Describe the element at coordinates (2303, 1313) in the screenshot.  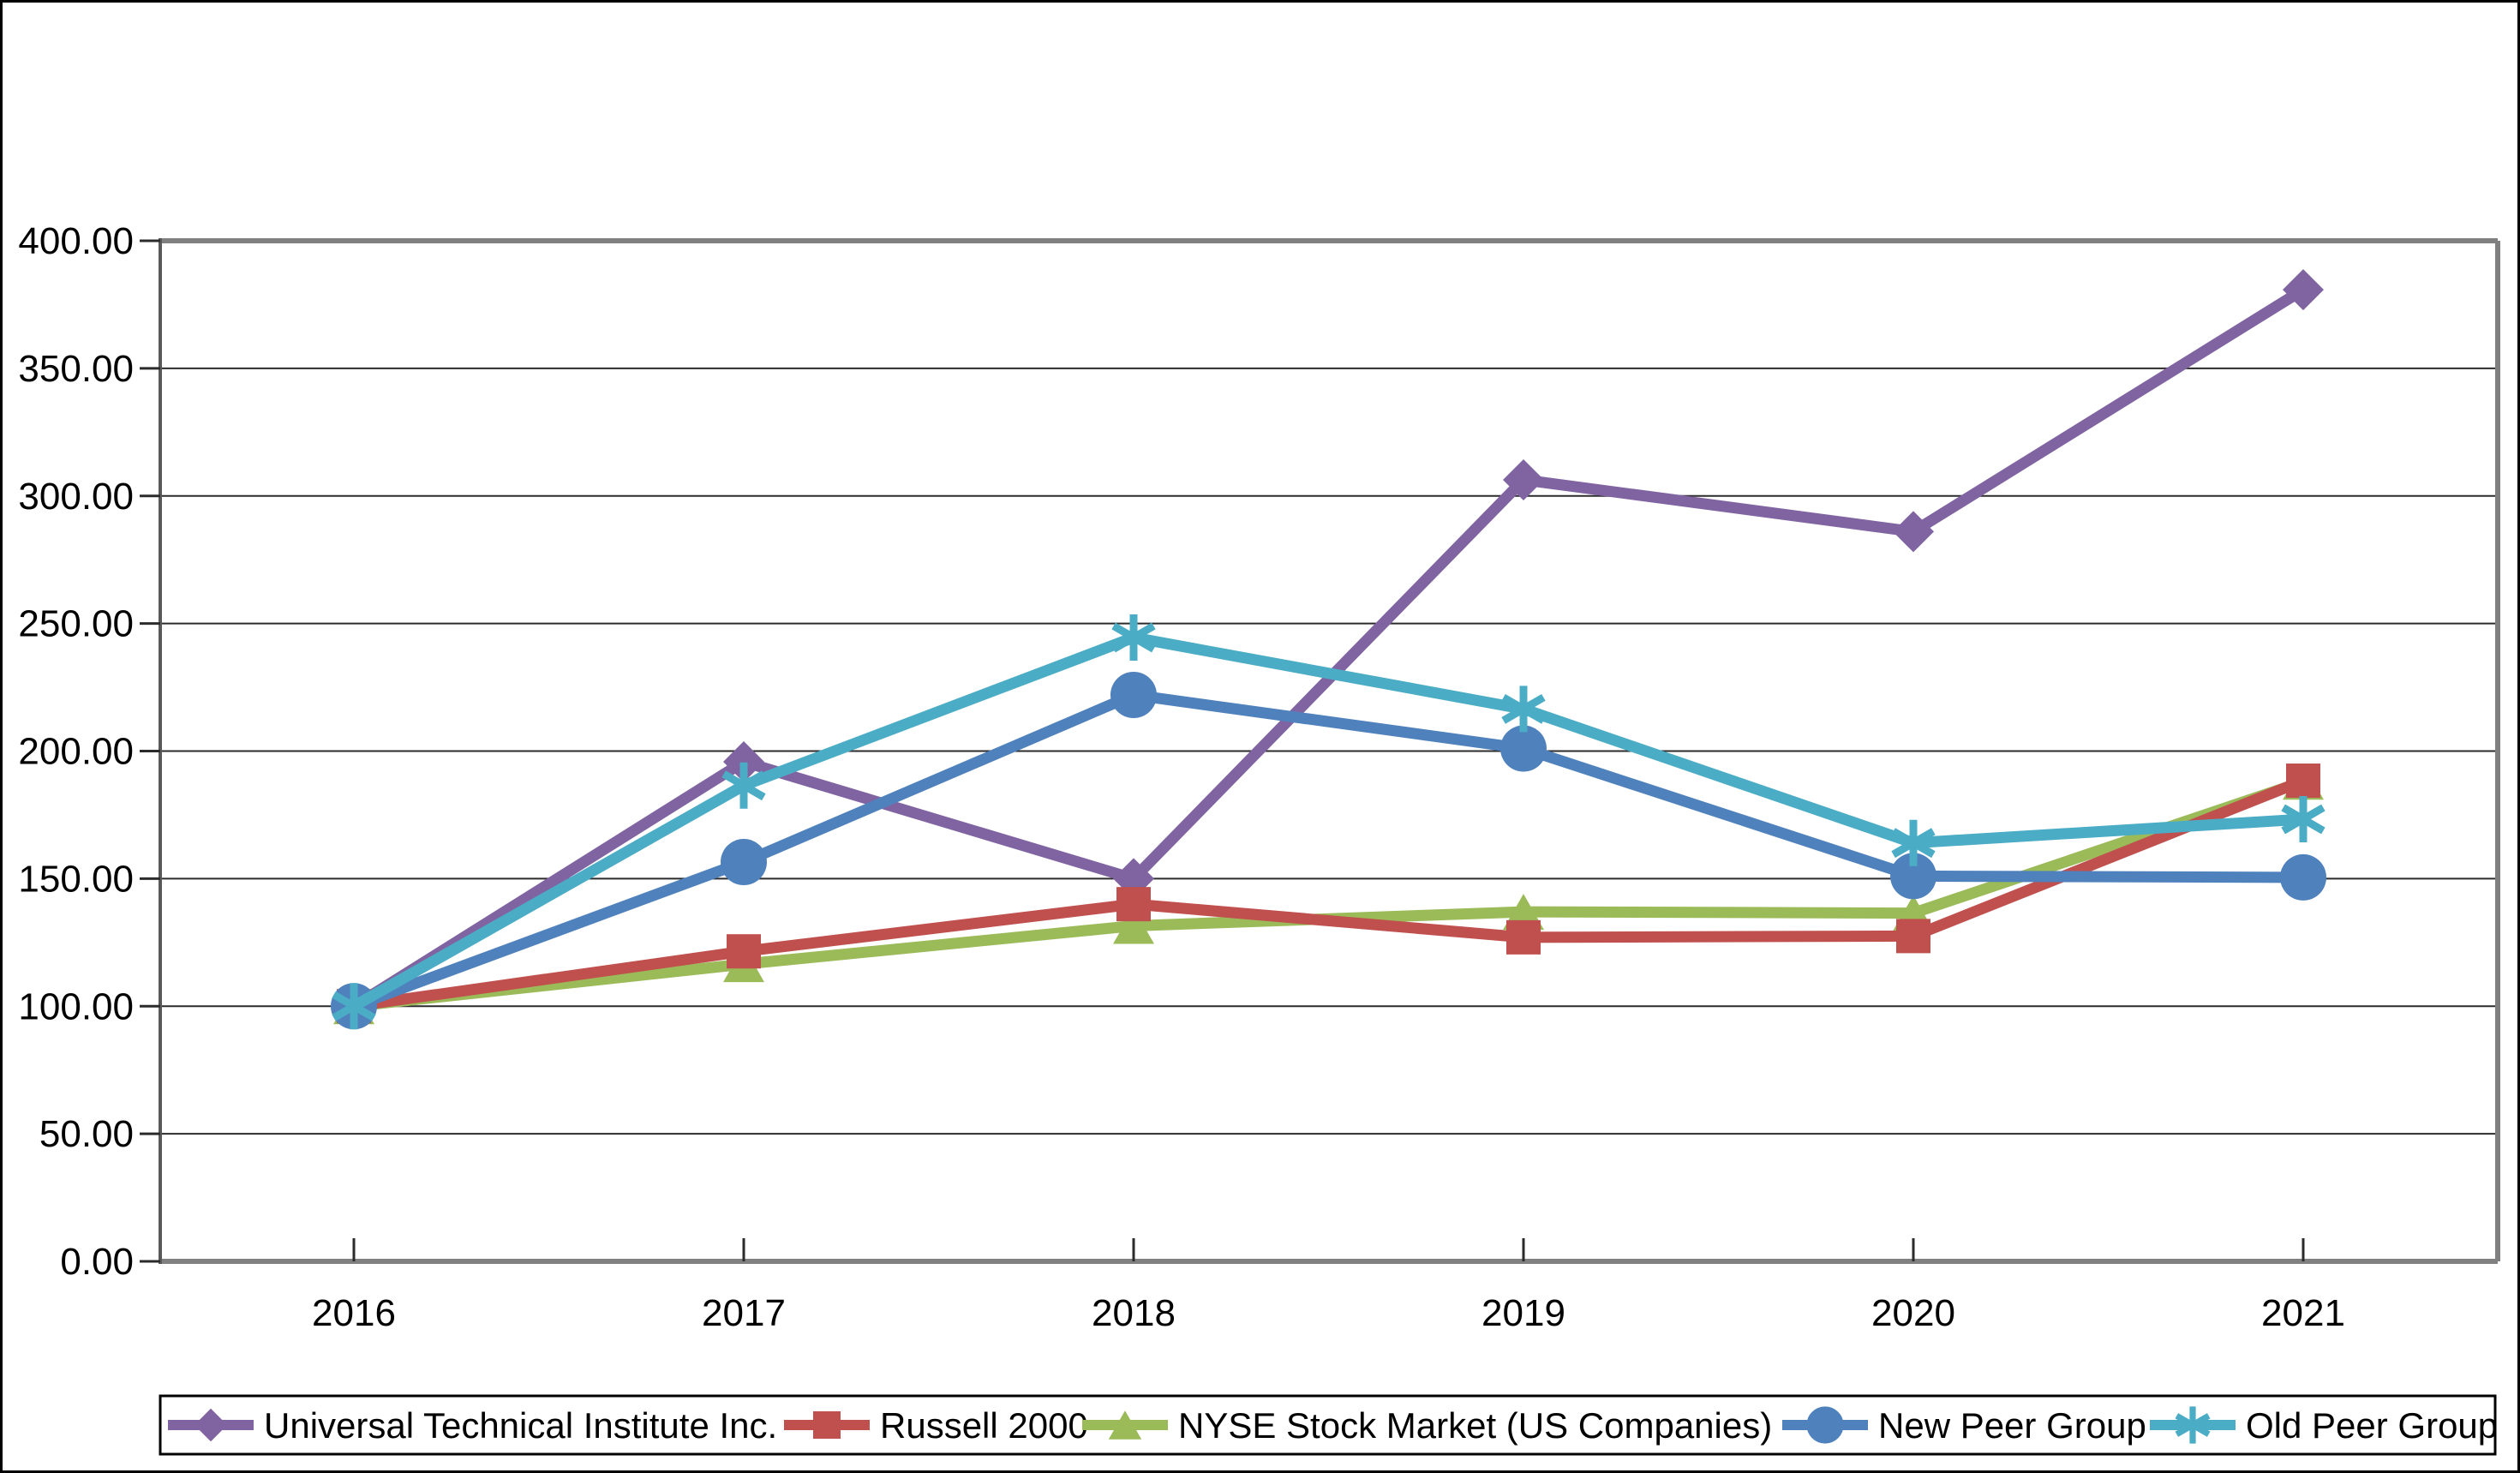
I see `x-tick-label-2021: 2021` at that location.